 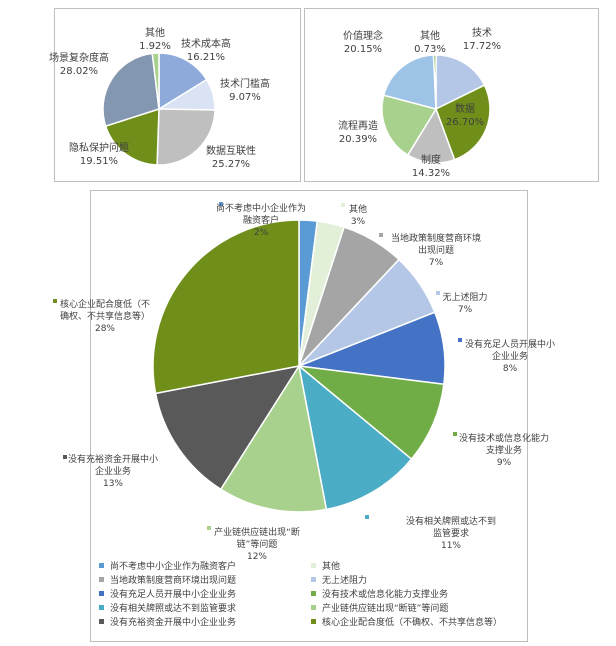 I want to click on legend-item-label: 核心企业配合度低（不确权、不共享信息等）, so click(x=412, y=622).